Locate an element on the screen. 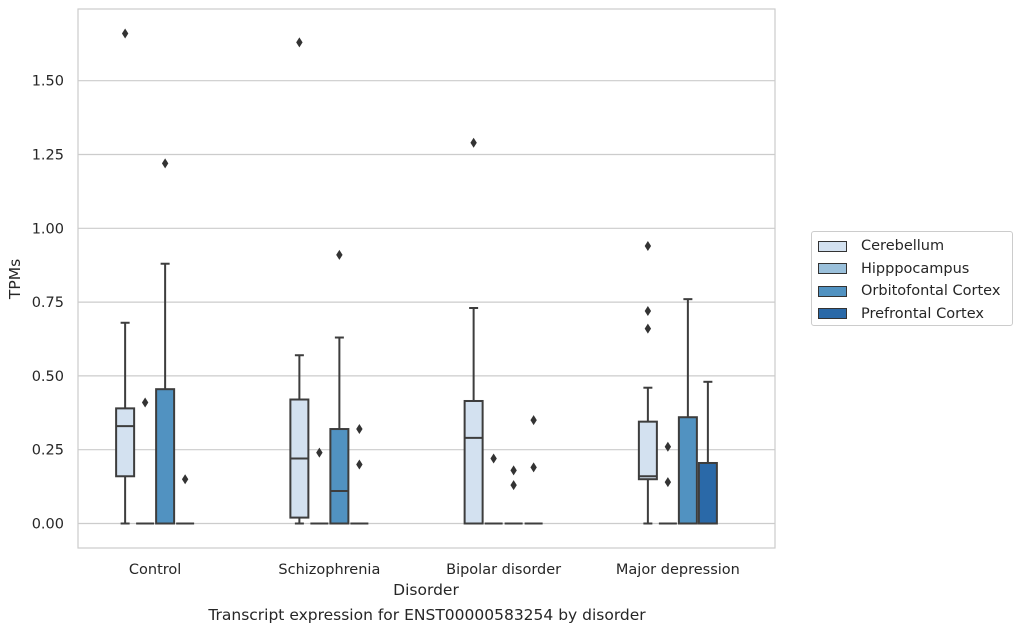 The height and width of the screenshot is (634, 1023). y-tick-label: 0.75 is located at coordinates (48, 303).